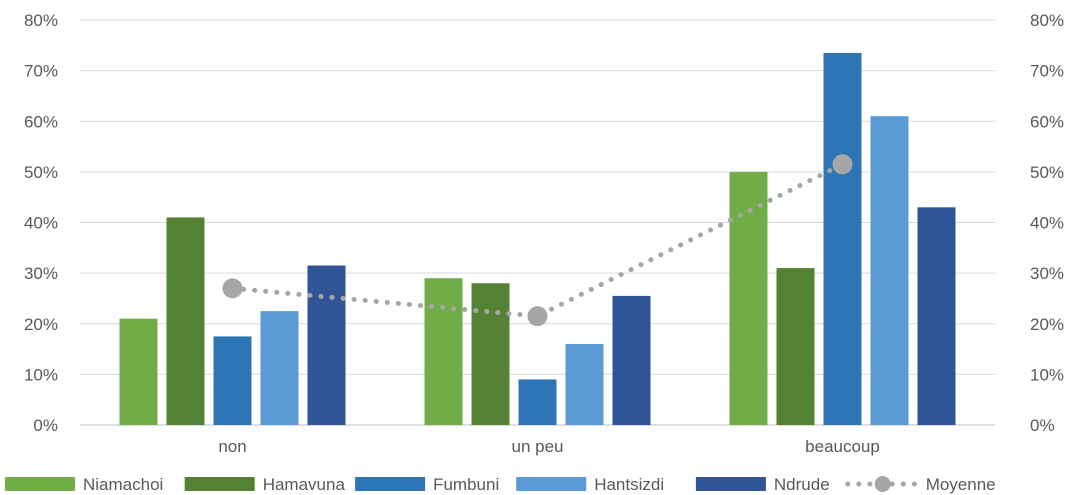 The width and height of the screenshot is (1073, 495). What do you see at coordinates (882, 484) in the screenshot?
I see `legend-marker` at bounding box center [882, 484].